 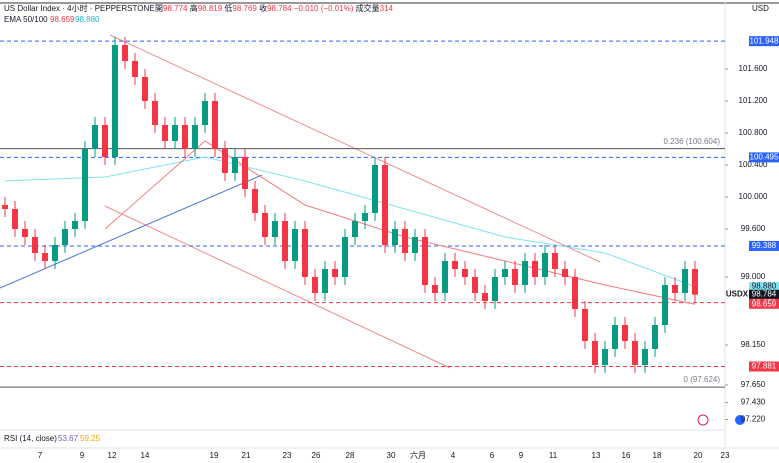 I want to click on indicator-value: 98.880, so click(x=87, y=19).